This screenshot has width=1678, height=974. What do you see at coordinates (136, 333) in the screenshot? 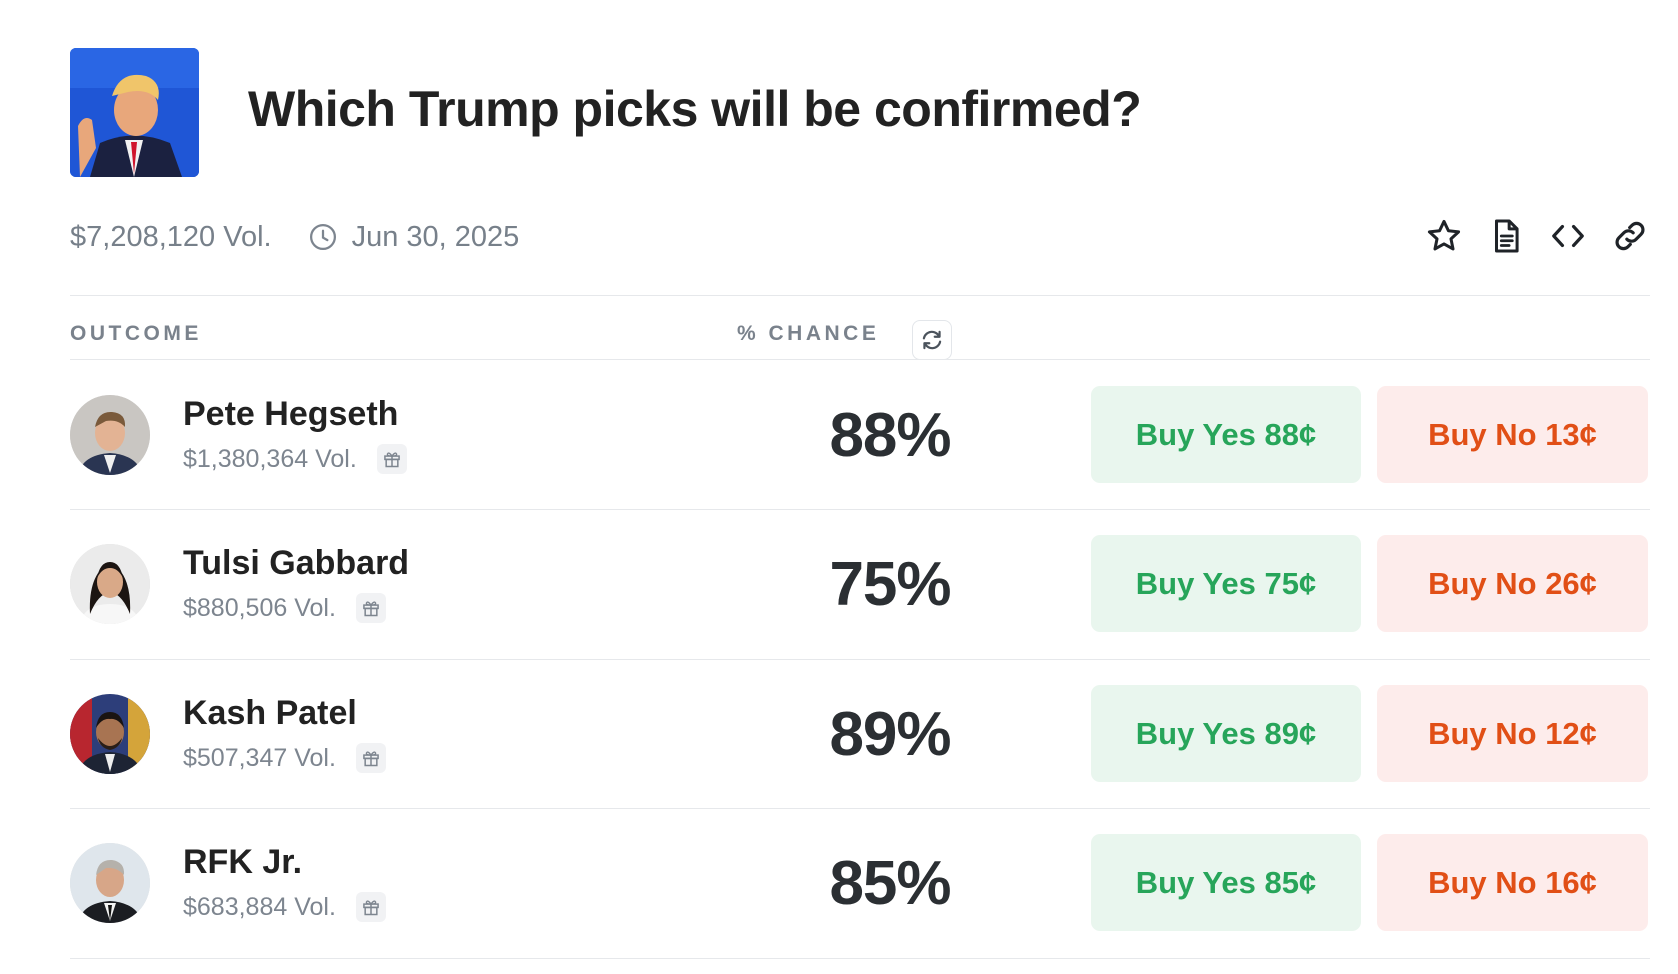
I see `outcome-column-header: OUTCOME` at bounding box center [136, 333].